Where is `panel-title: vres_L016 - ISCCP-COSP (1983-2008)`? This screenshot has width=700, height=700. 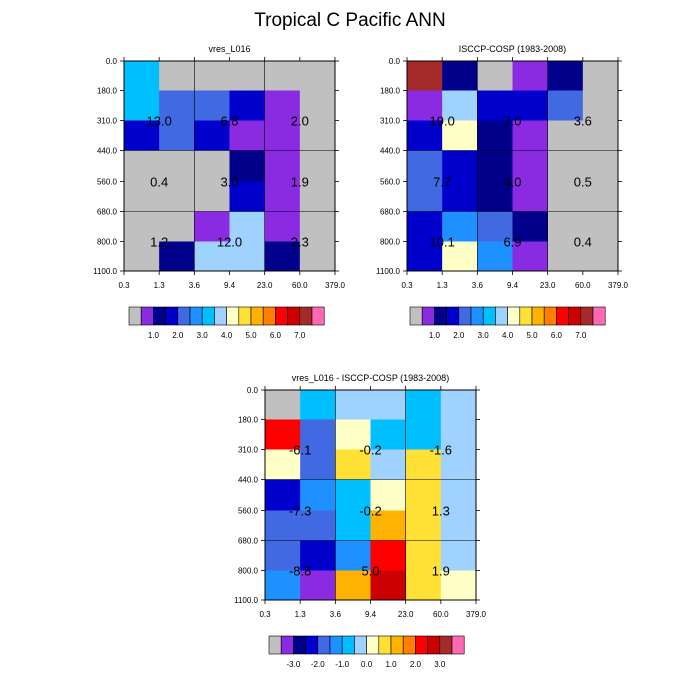 panel-title: vres_L016 - ISCCP-COSP (1983-2008) is located at coordinates (370, 378).